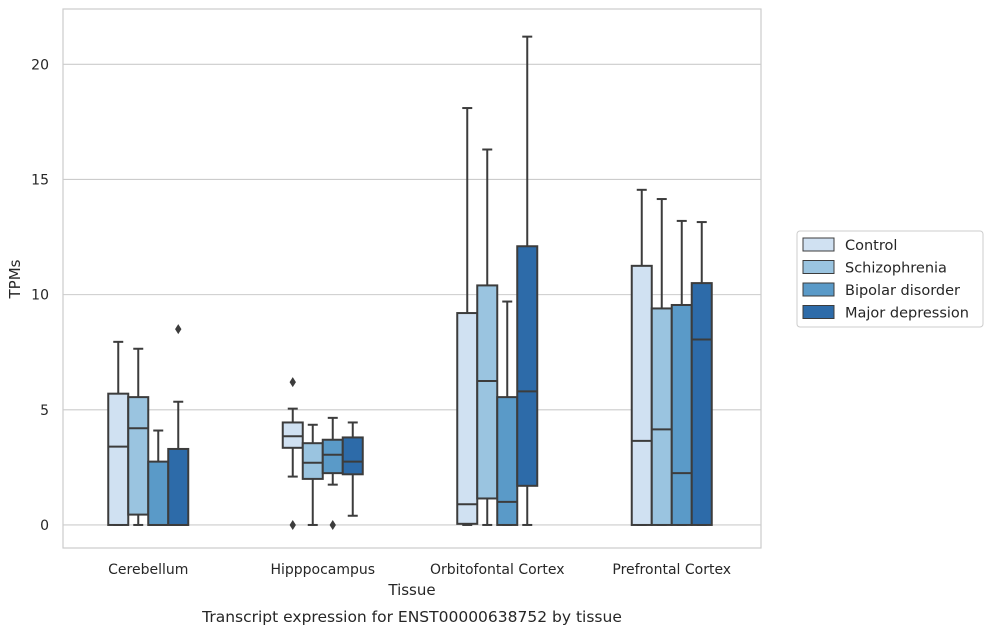 This screenshot has height=634, width=993. Describe the element at coordinates (411, 590) in the screenshot. I see `x-axis-label: Tissue` at that location.